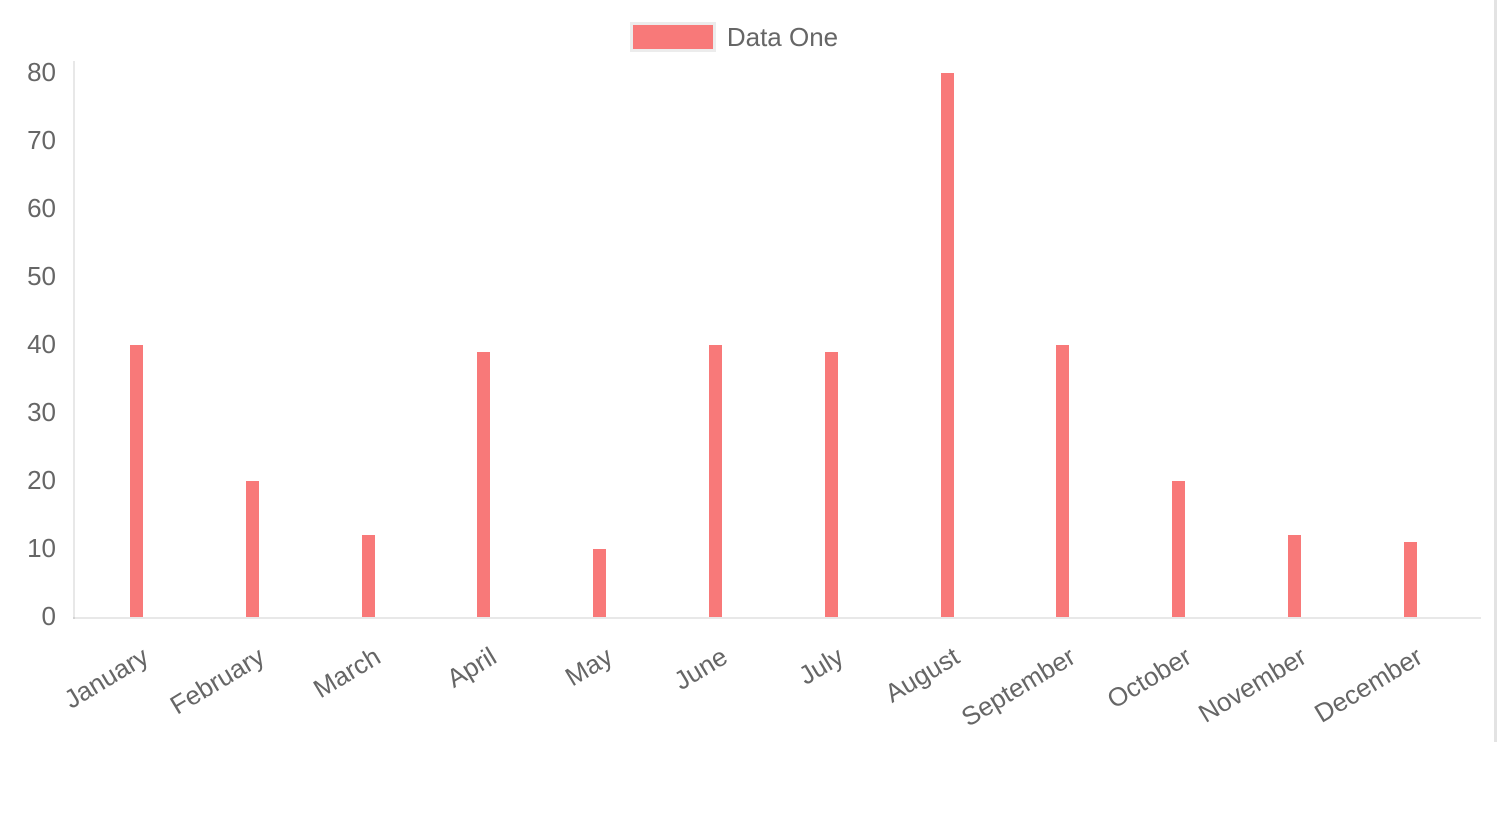 The image size is (1500, 821). I want to click on right-edge-divider, so click(1495, 371).